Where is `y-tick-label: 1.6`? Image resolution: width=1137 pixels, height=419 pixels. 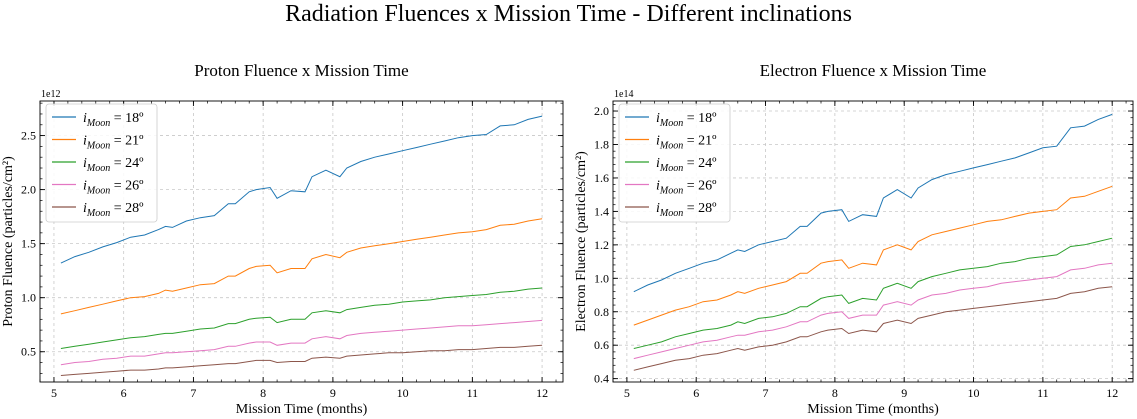 y-tick-label: 1.6 is located at coordinates (601, 178).